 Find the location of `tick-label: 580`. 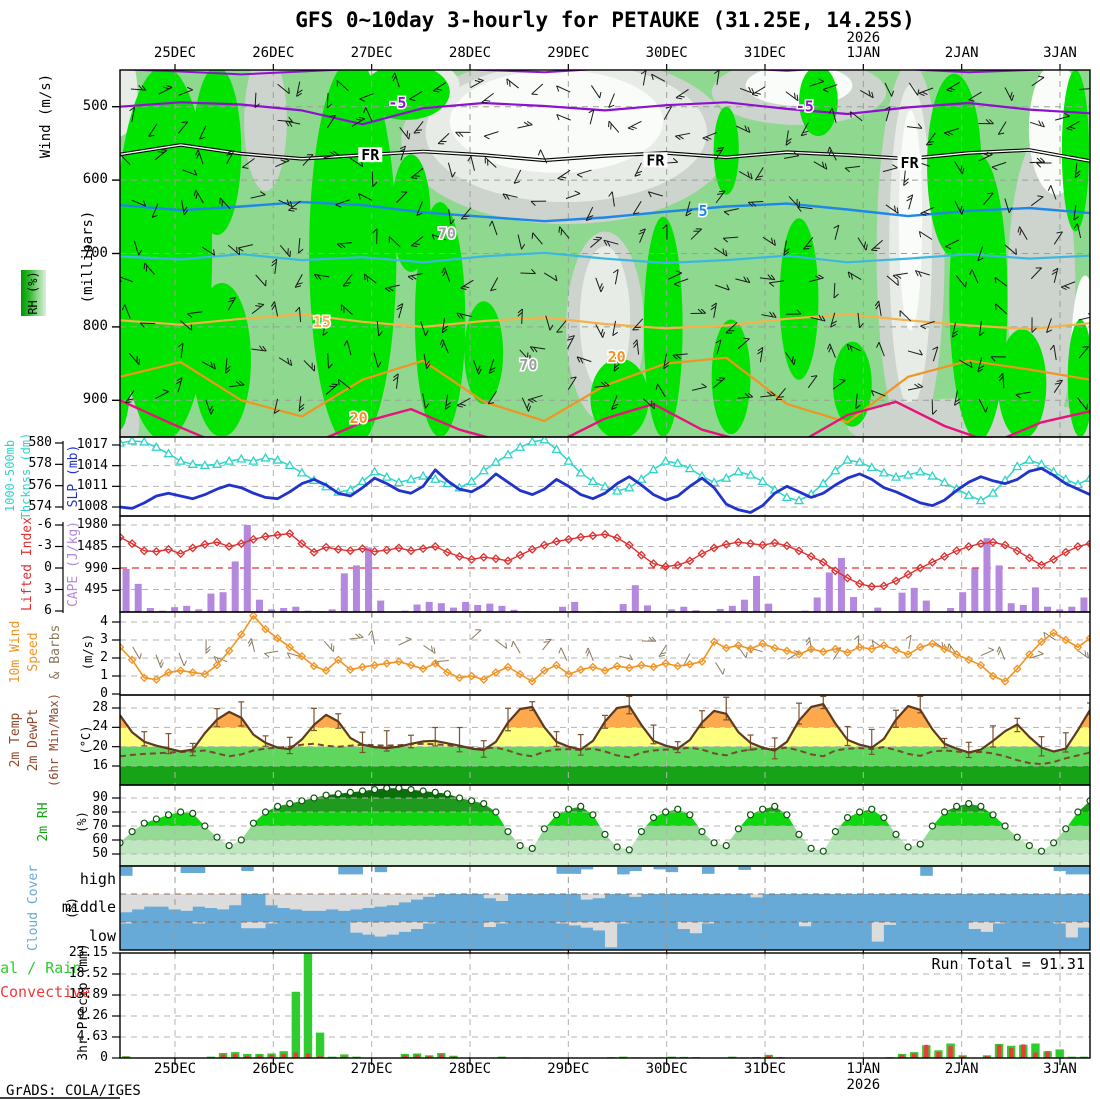

tick-label: 580 is located at coordinates (40, 442).